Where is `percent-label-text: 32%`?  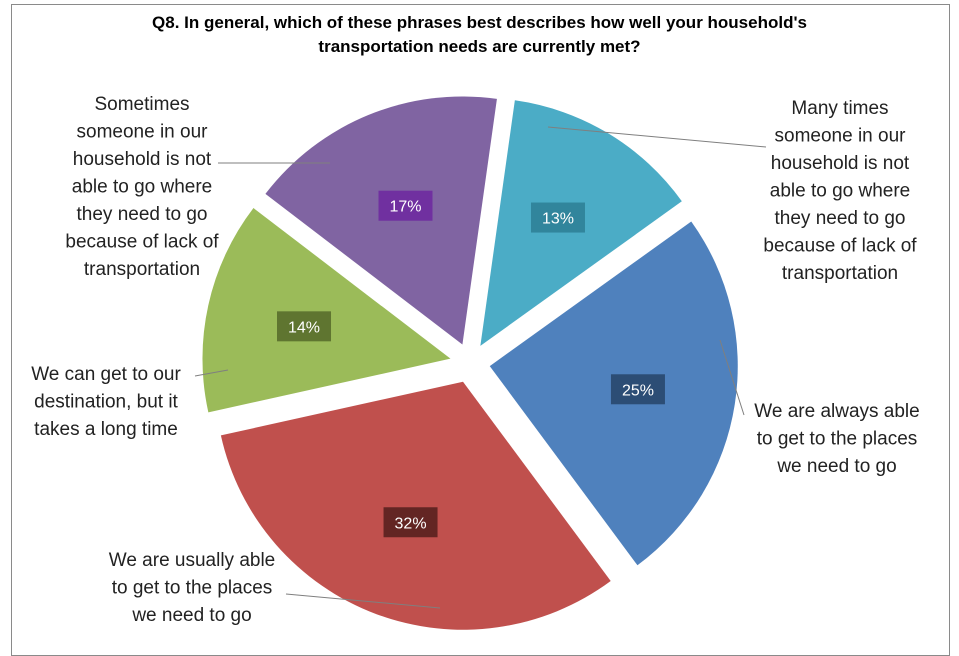
percent-label-text: 32% is located at coordinates (411, 523).